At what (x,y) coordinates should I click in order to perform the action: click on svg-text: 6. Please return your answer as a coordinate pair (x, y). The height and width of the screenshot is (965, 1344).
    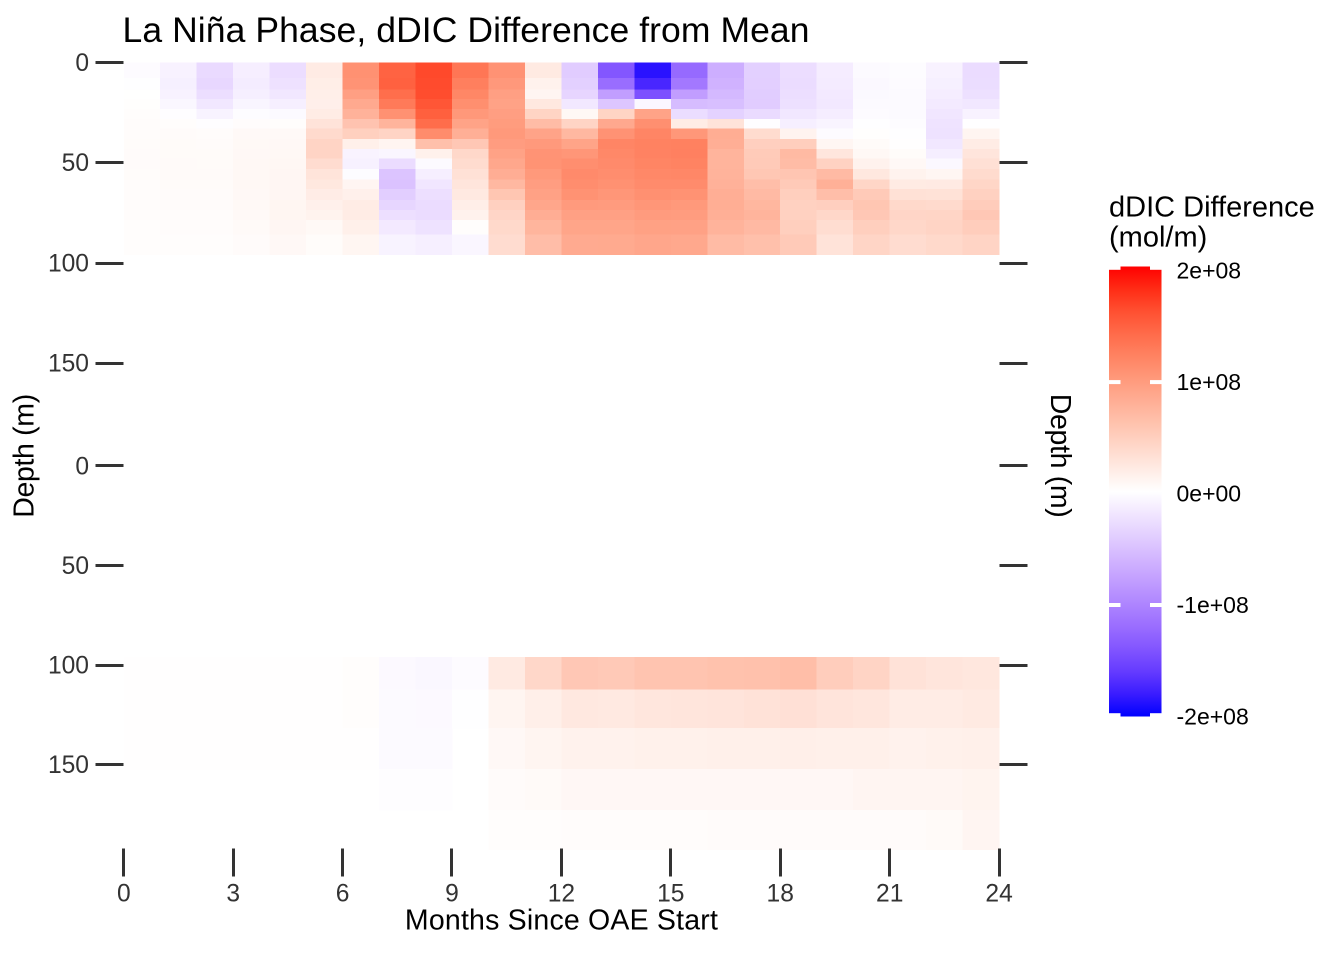
    Looking at the image, I should click on (343, 894).